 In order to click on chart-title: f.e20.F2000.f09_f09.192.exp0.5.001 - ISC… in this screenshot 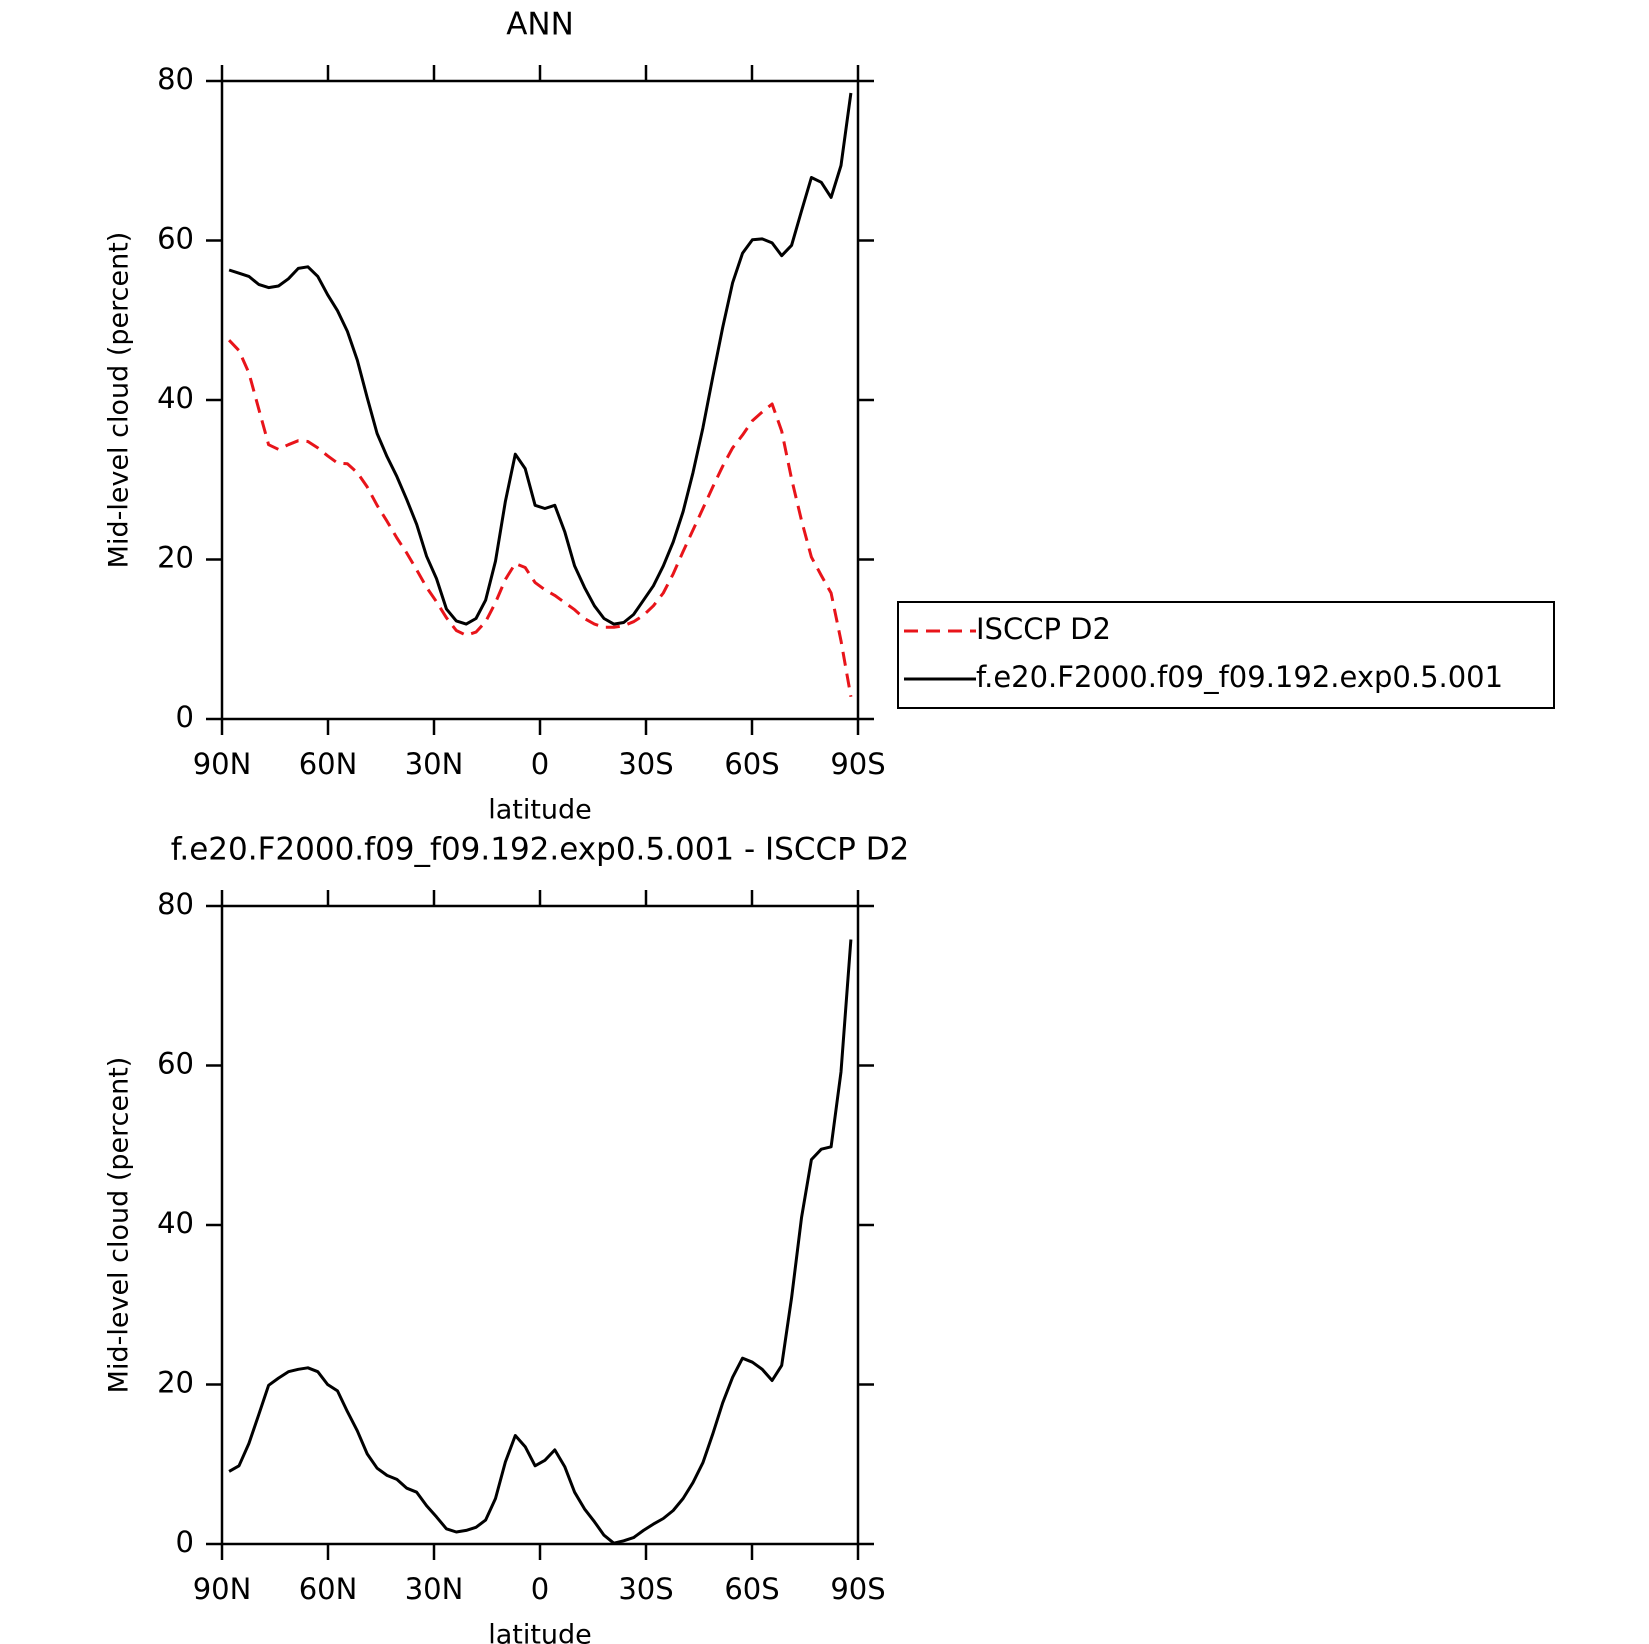, I will do `click(540, 850)`.